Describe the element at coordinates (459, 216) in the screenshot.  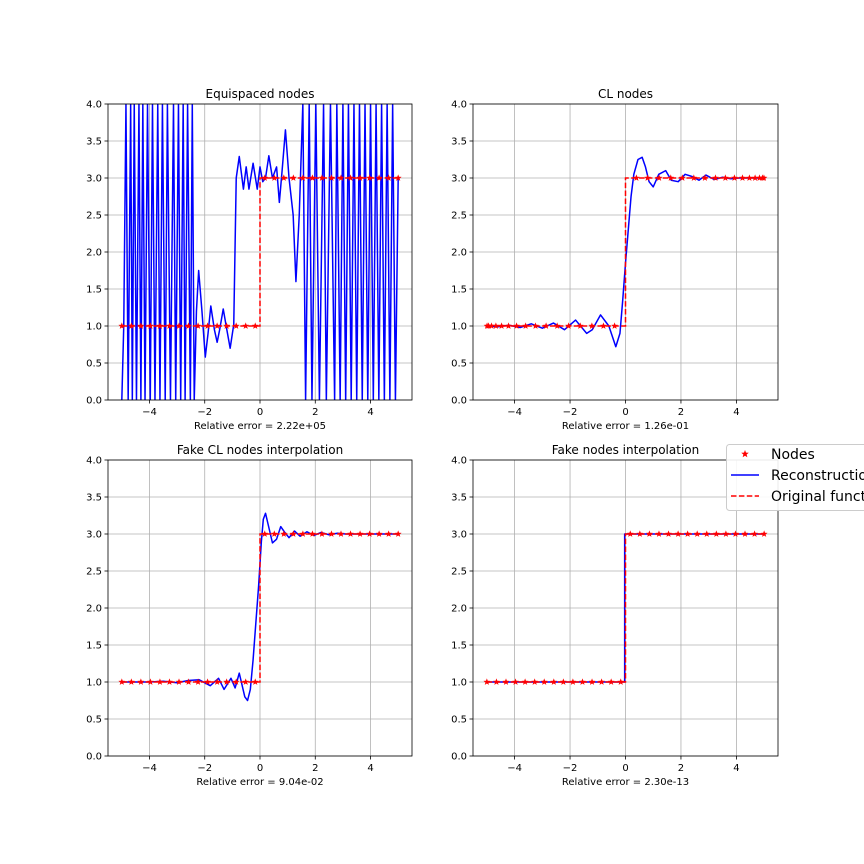
I see `y-tick-label: 2.5` at that location.